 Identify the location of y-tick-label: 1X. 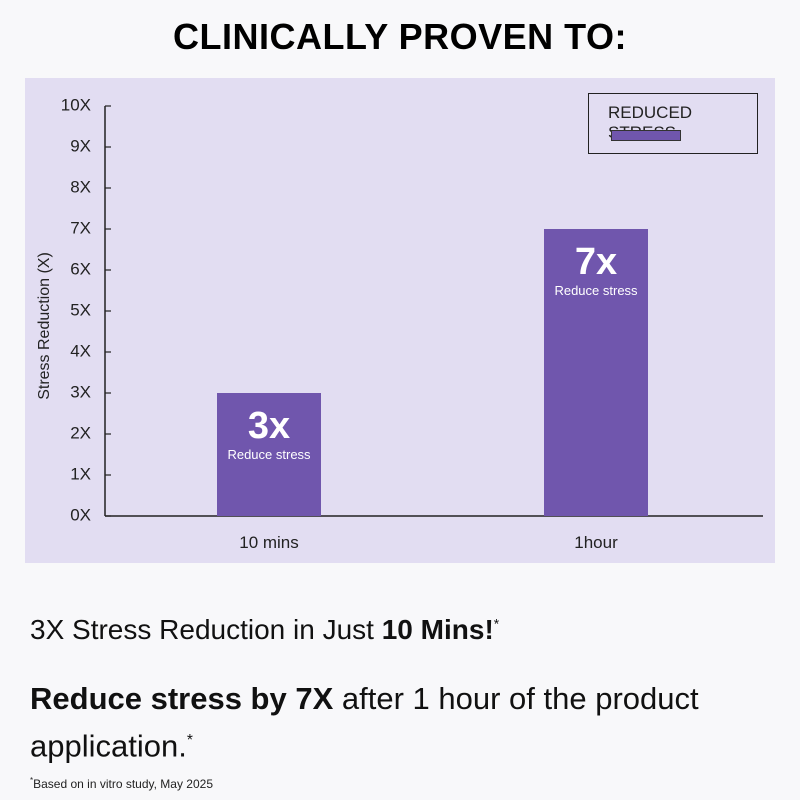
(80, 473).